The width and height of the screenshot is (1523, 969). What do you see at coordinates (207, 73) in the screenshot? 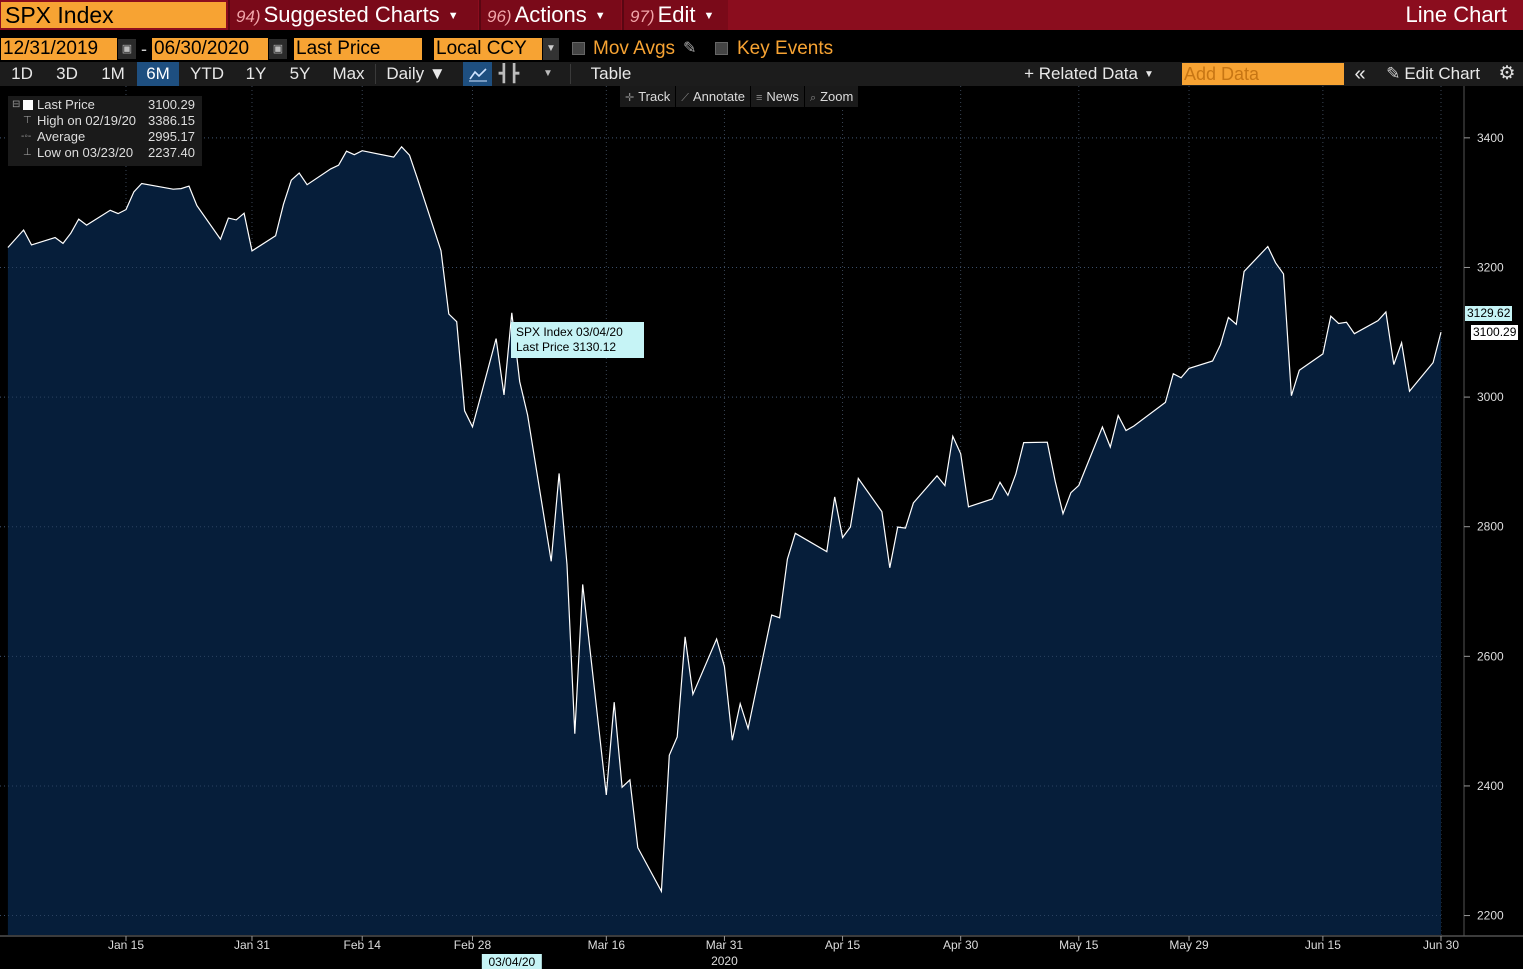
I see `range-ytd-button: YTD` at bounding box center [207, 73].